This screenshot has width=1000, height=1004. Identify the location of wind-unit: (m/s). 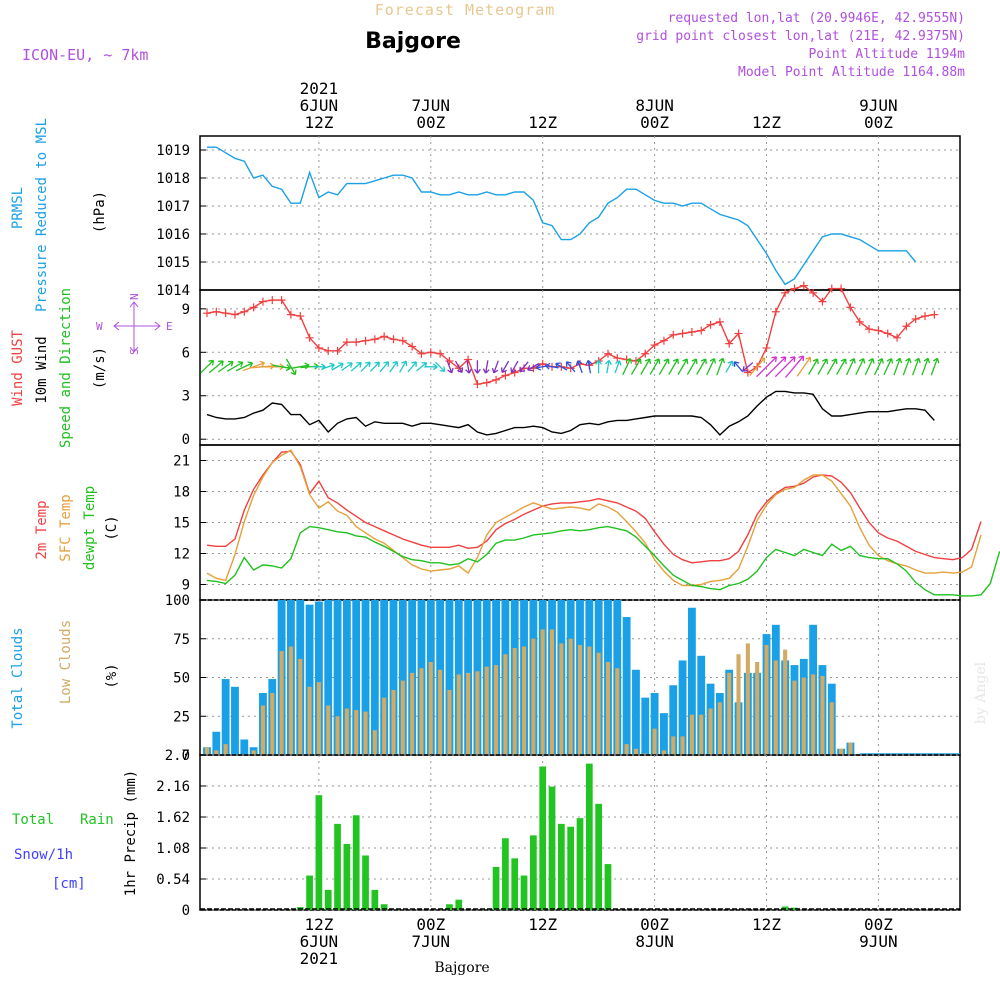
(100, 368).